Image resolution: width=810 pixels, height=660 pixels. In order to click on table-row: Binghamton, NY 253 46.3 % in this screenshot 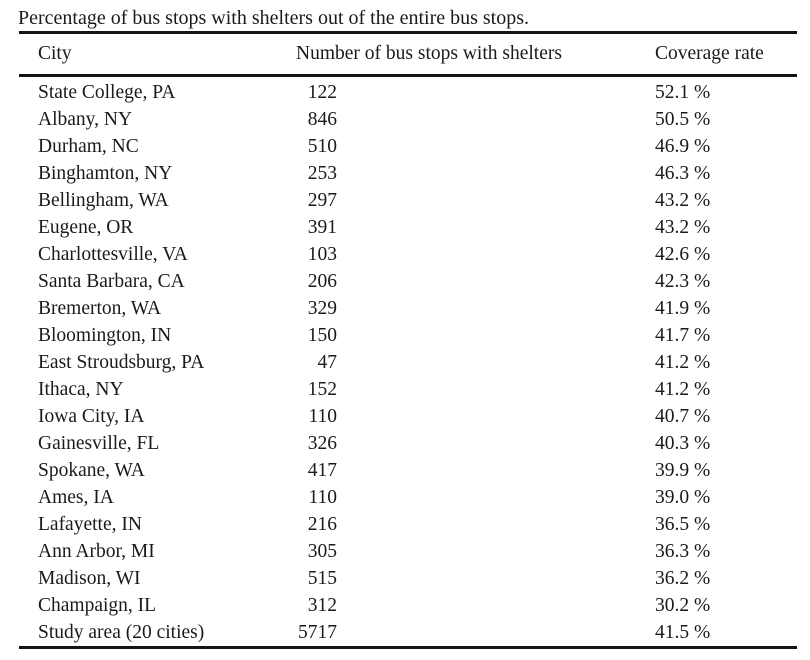, I will do `click(408, 173)`.